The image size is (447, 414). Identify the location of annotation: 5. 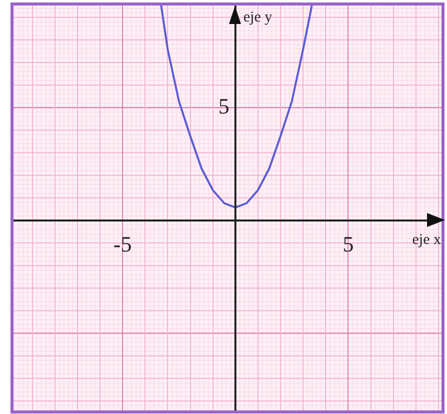
(224, 105).